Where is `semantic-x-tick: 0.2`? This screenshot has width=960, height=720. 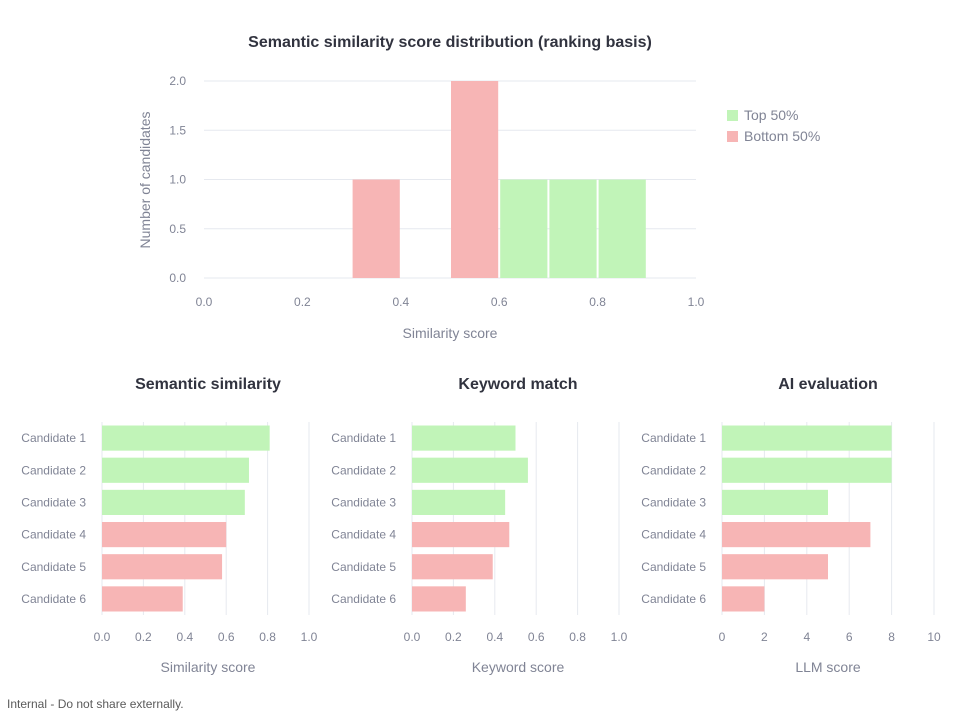
semantic-x-tick: 0.2 is located at coordinates (143, 637).